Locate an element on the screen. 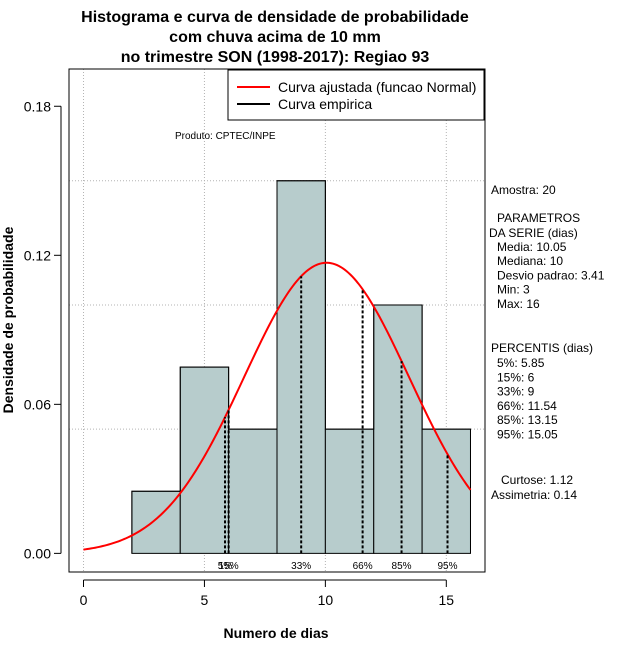 This screenshot has height=660, width=640. curtose-value: Curtose: 1.12 is located at coordinates (537, 480).